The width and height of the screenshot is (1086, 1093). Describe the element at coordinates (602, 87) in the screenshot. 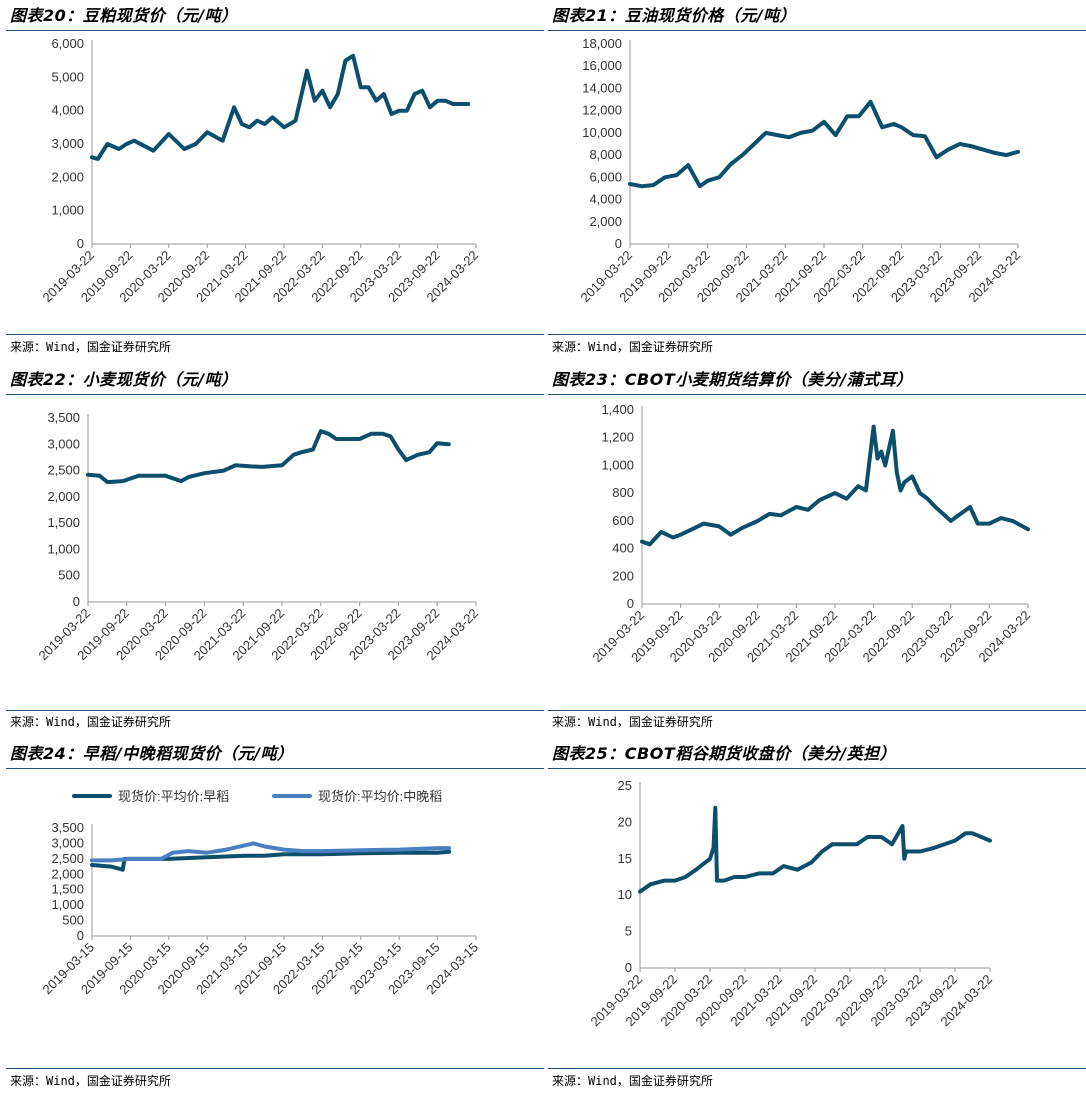

I see `y-tick-label: 14,000` at that location.